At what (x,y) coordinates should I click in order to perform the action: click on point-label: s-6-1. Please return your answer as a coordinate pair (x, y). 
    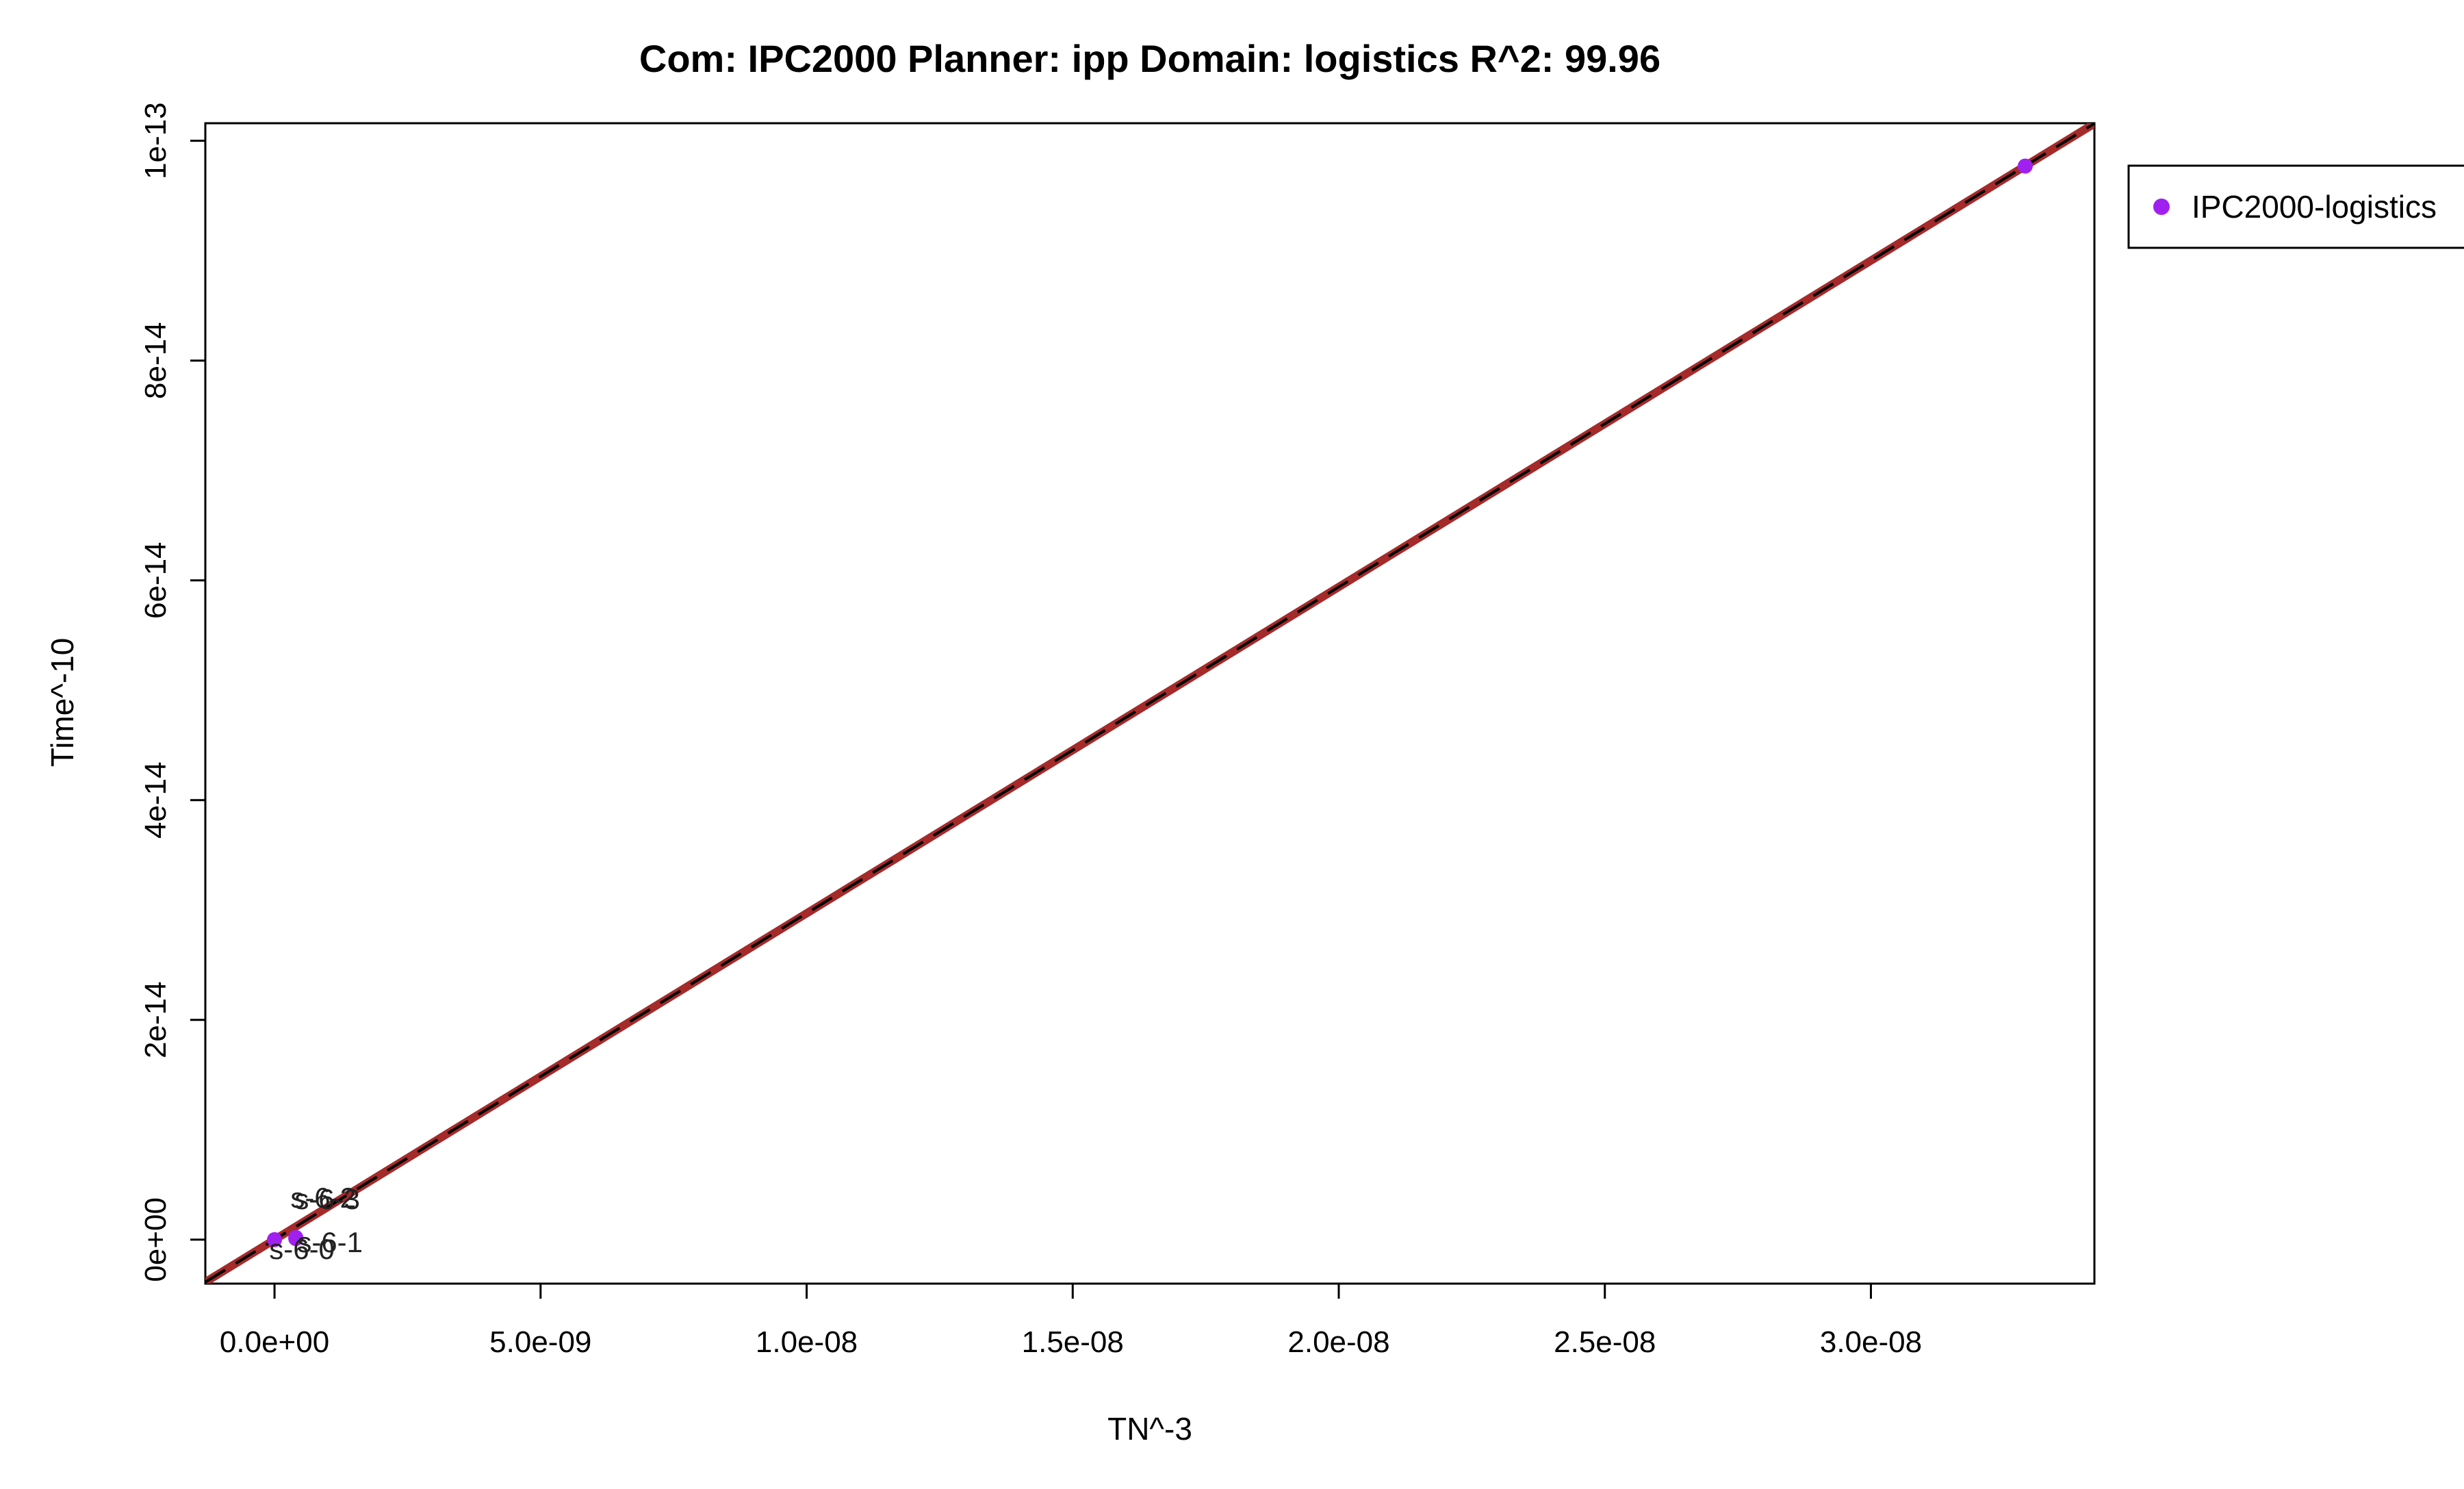
    Looking at the image, I should click on (330, 1242).